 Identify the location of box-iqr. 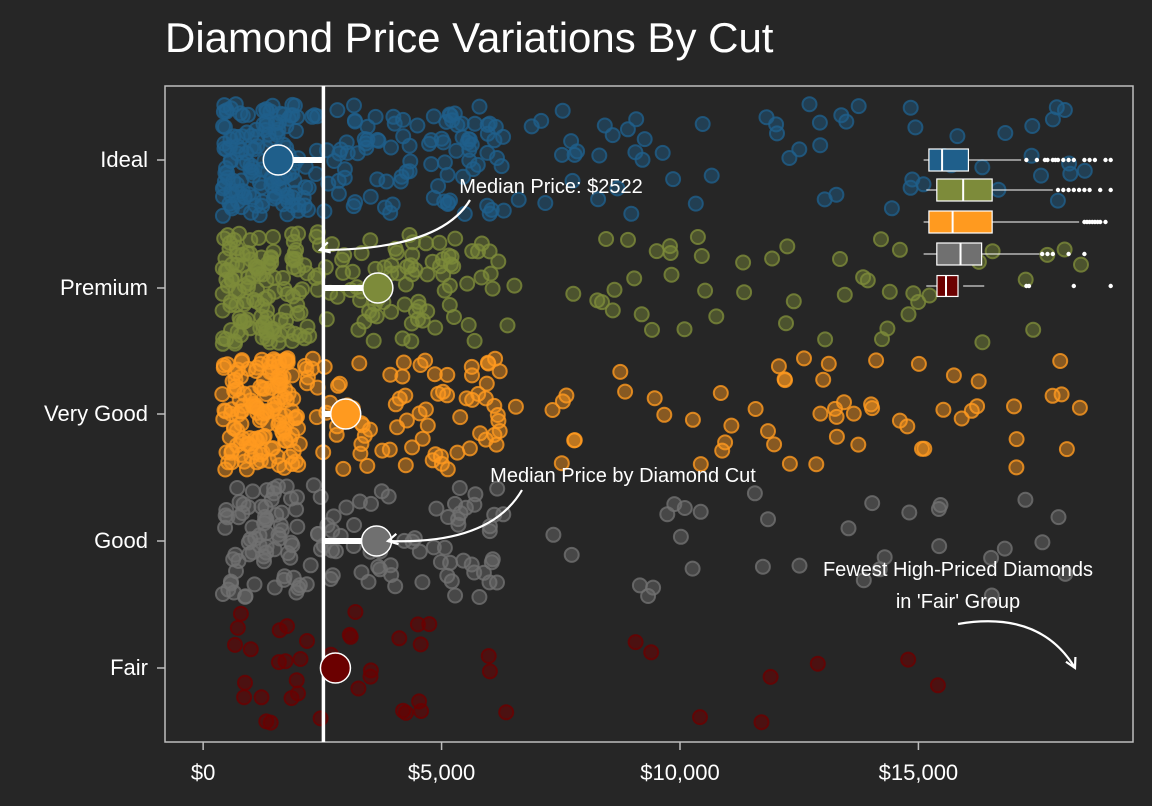
(960, 222).